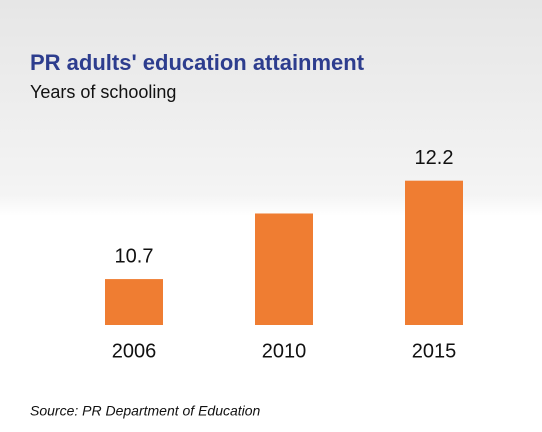  Describe the element at coordinates (197, 62) in the screenshot. I see `chart-title: PR adults' education attainment` at that location.